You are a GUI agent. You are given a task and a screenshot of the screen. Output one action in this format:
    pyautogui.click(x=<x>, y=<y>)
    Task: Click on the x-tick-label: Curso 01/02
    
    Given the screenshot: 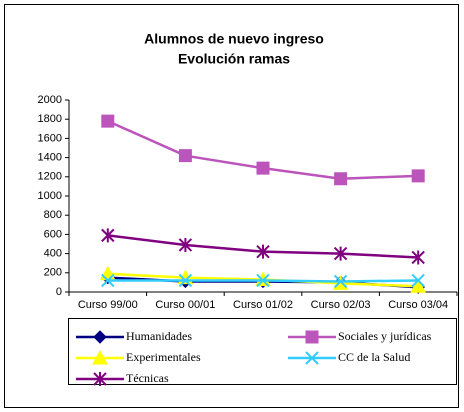 What is the action you would take?
    pyautogui.click(x=263, y=305)
    